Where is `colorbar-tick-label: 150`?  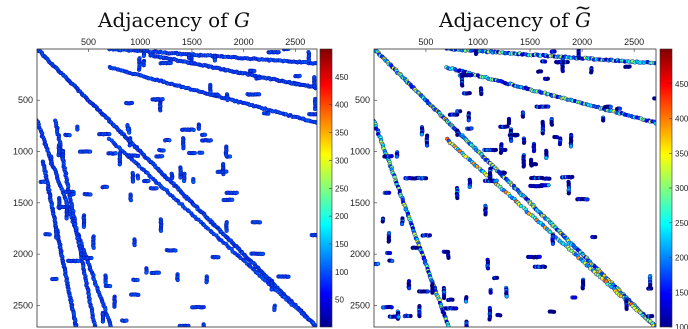 colorbar-tick-label: 150 is located at coordinates (342, 244).